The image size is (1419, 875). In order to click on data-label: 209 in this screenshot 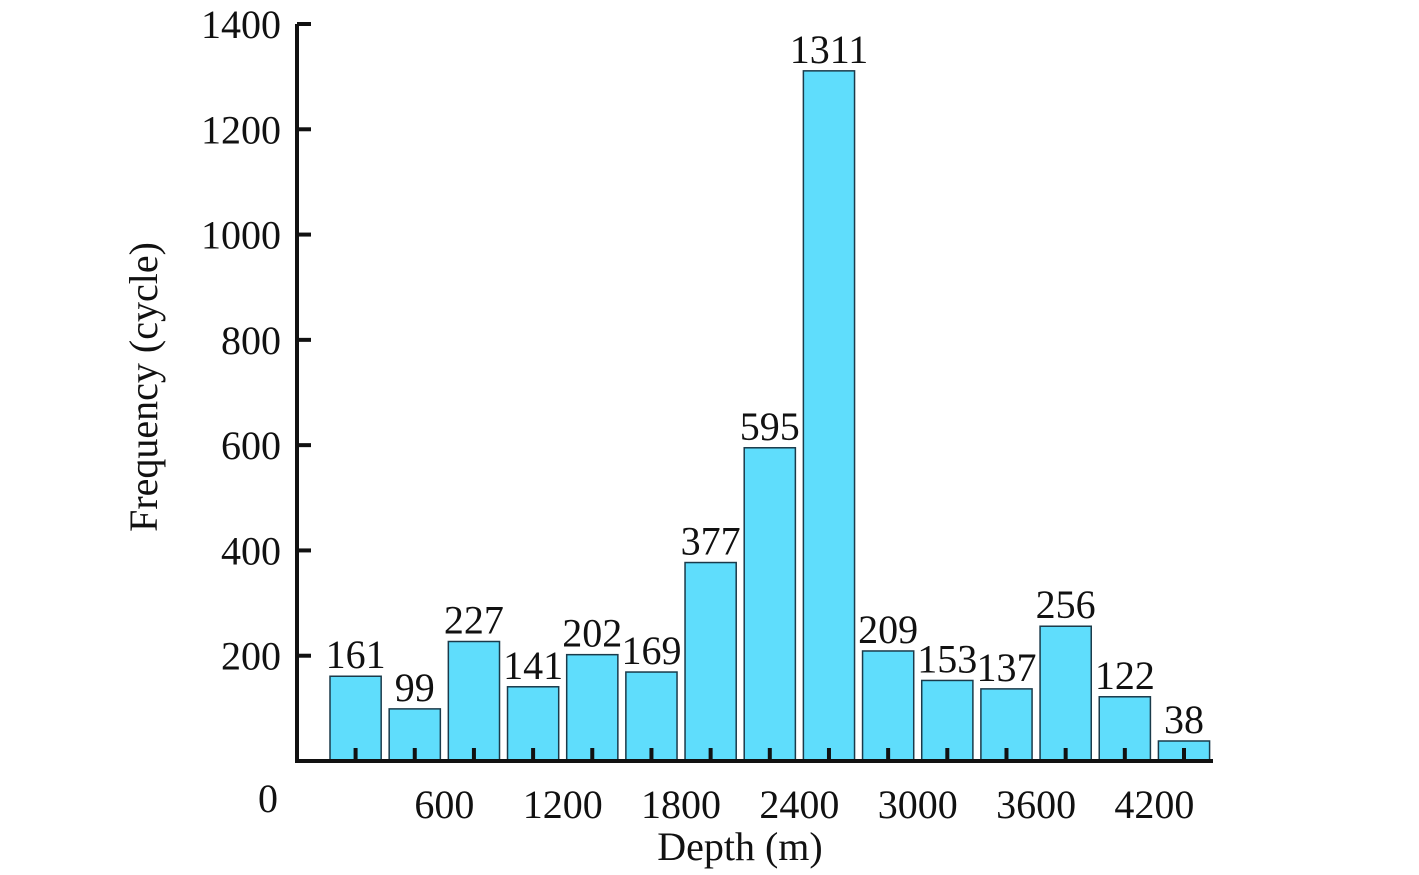, I will do `click(888, 629)`.